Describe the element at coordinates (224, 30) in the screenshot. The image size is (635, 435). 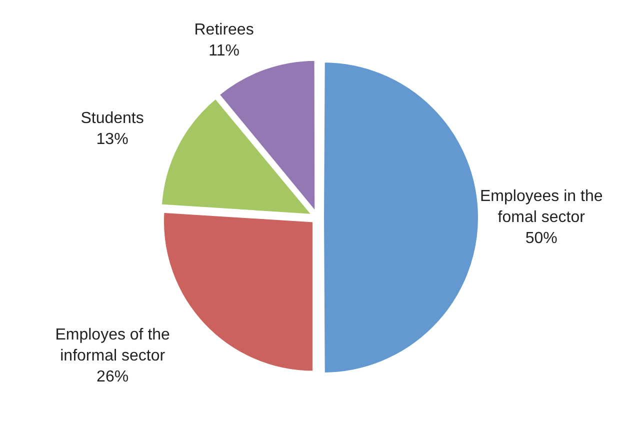
I see `slice-label: Retirees` at that location.